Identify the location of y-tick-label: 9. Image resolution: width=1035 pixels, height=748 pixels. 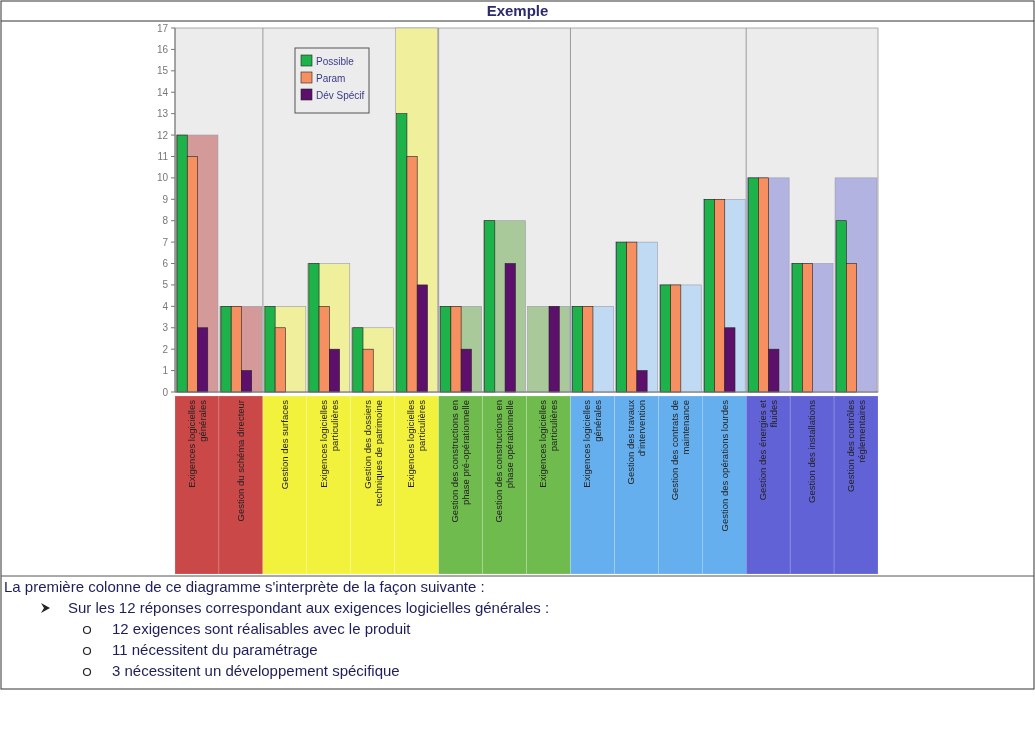
(165, 199).